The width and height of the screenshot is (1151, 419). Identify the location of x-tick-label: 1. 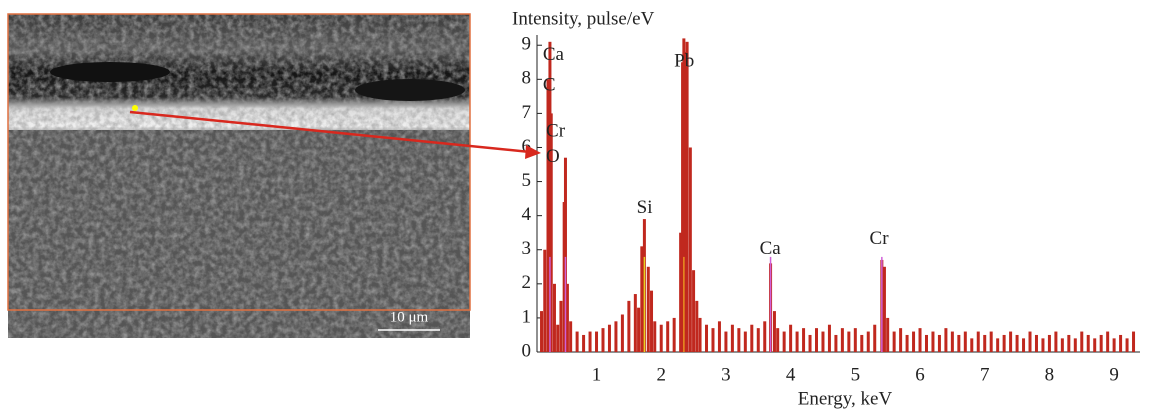
(597, 374).